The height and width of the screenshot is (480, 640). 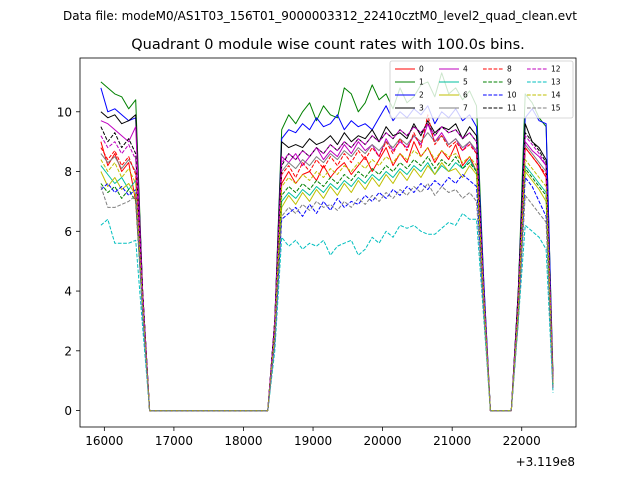 I want to click on legend-label-13: 13, so click(x=556, y=82).